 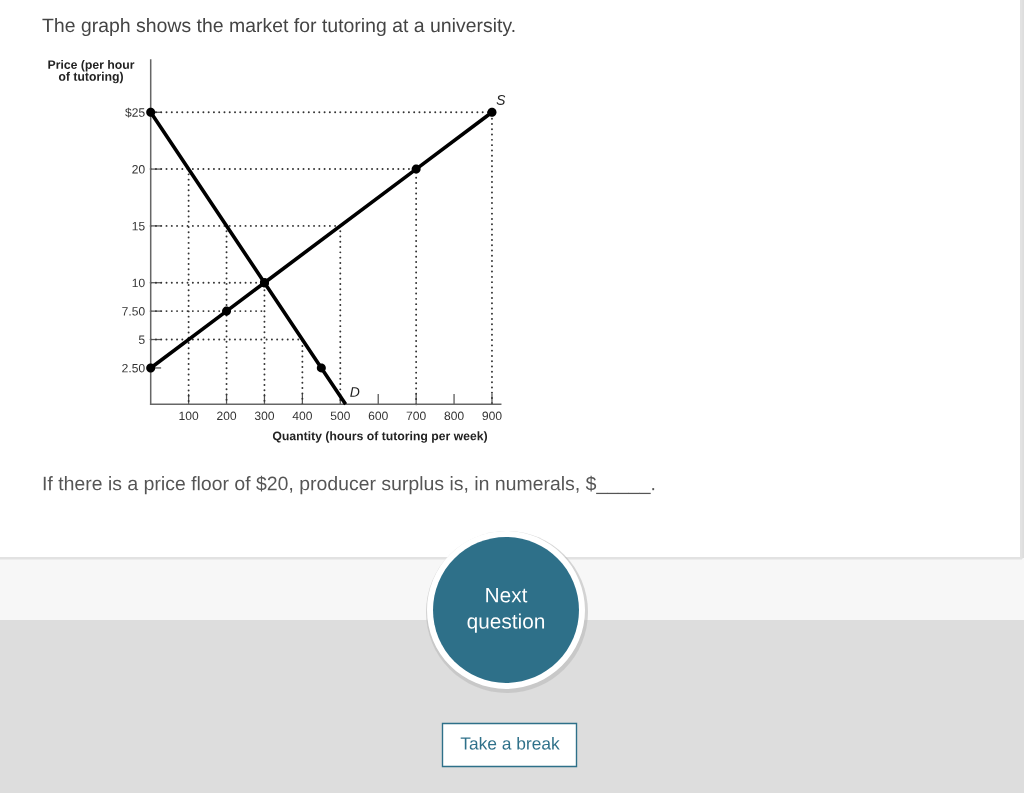 I want to click on y-tick-label: 2.50, so click(x=133, y=368).